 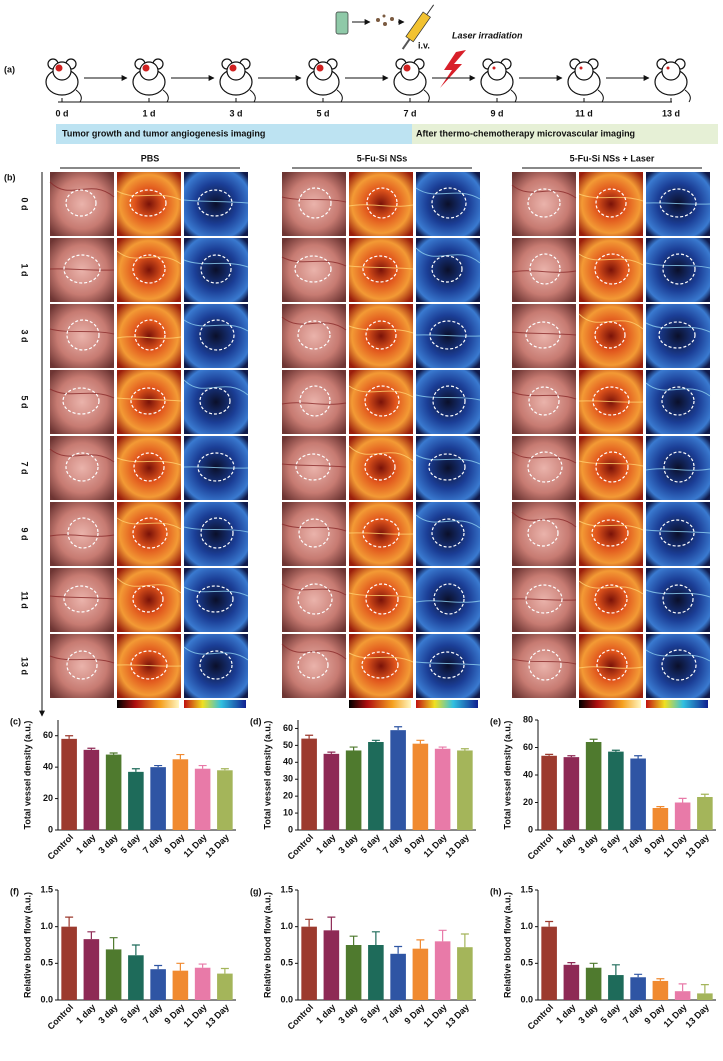 I want to click on panel-label: (g), so click(x=256, y=891).